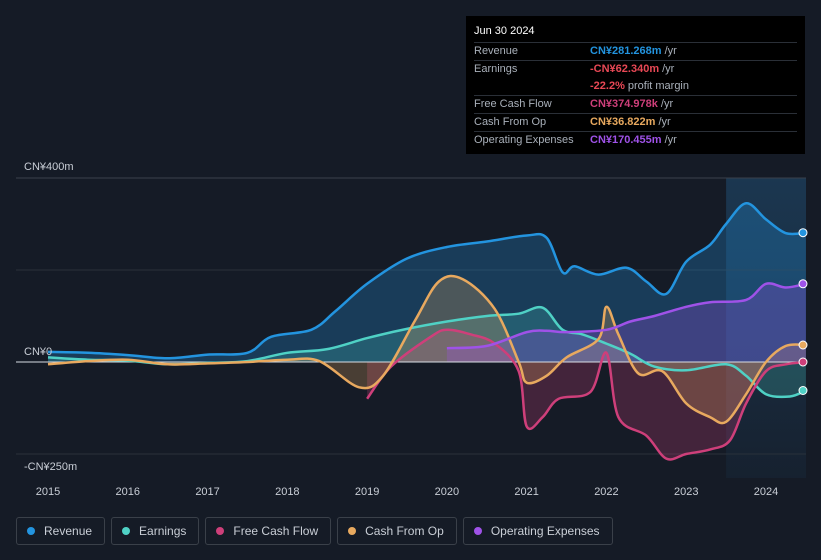 The height and width of the screenshot is (560, 821). What do you see at coordinates (624, 104) in the screenshot?
I see `tooltip-value: CN¥374.978k` at bounding box center [624, 104].